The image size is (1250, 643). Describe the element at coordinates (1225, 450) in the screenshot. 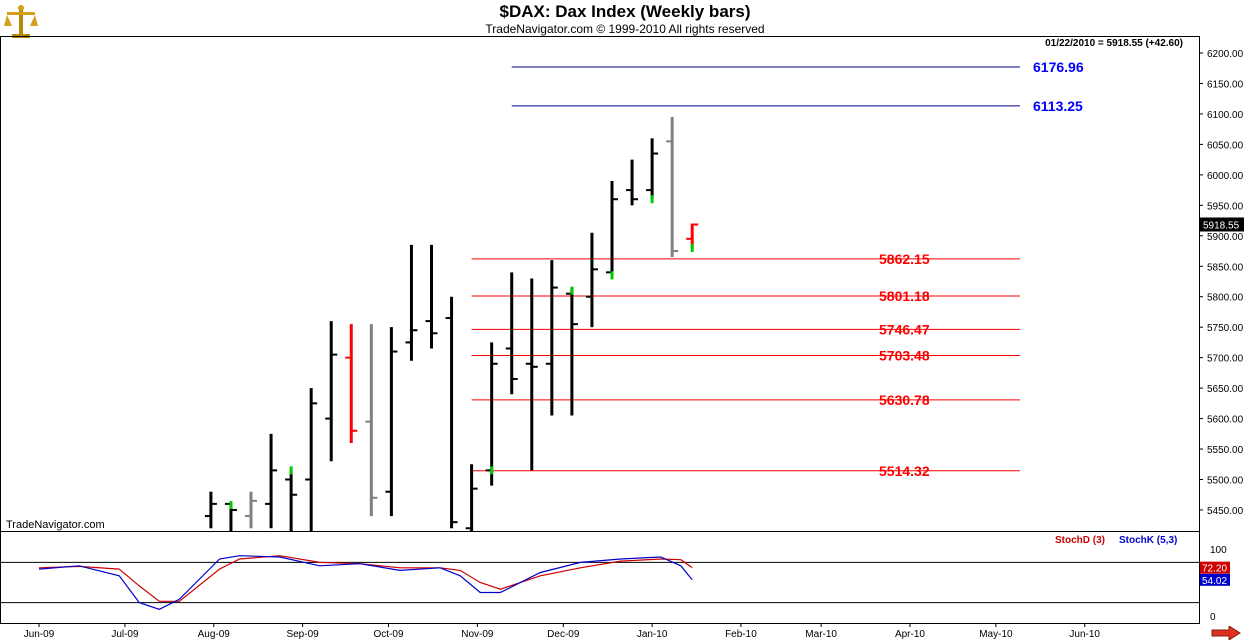

I see `price-tick-label: 5550.00` at that location.